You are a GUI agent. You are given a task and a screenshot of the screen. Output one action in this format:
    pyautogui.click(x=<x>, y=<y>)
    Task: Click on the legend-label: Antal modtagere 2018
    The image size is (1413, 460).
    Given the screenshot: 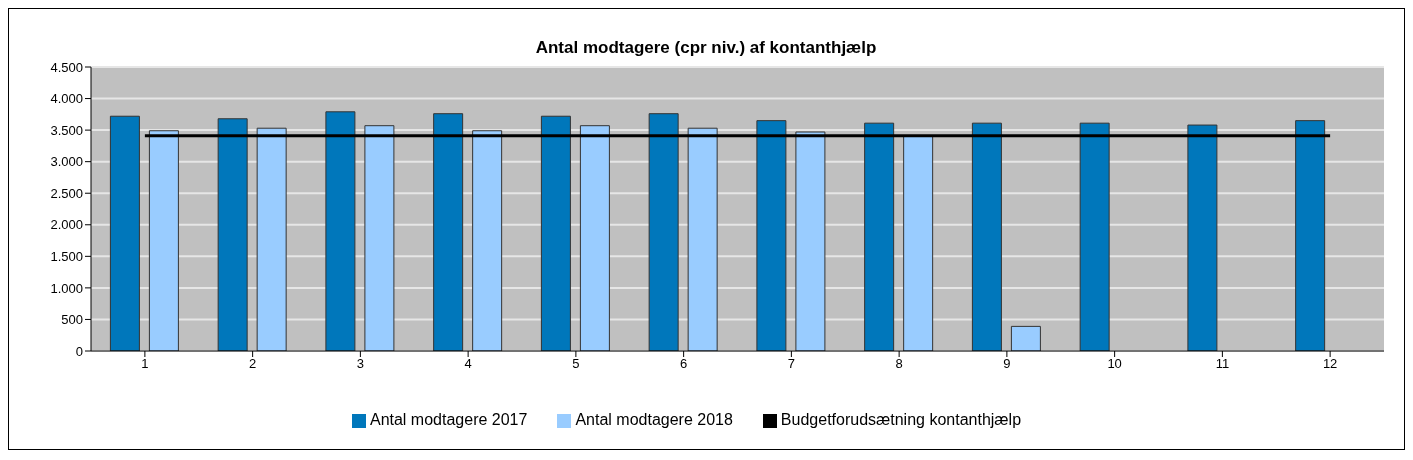 What is the action you would take?
    pyautogui.click(x=654, y=419)
    